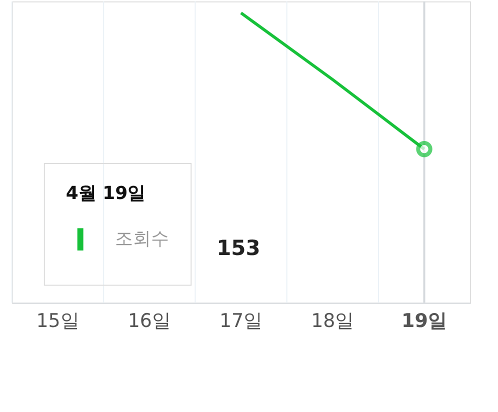 This screenshot has width=498, height=412. What do you see at coordinates (332, 321) in the screenshot?
I see `x-tick-label: 18일` at bounding box center [332, 321].